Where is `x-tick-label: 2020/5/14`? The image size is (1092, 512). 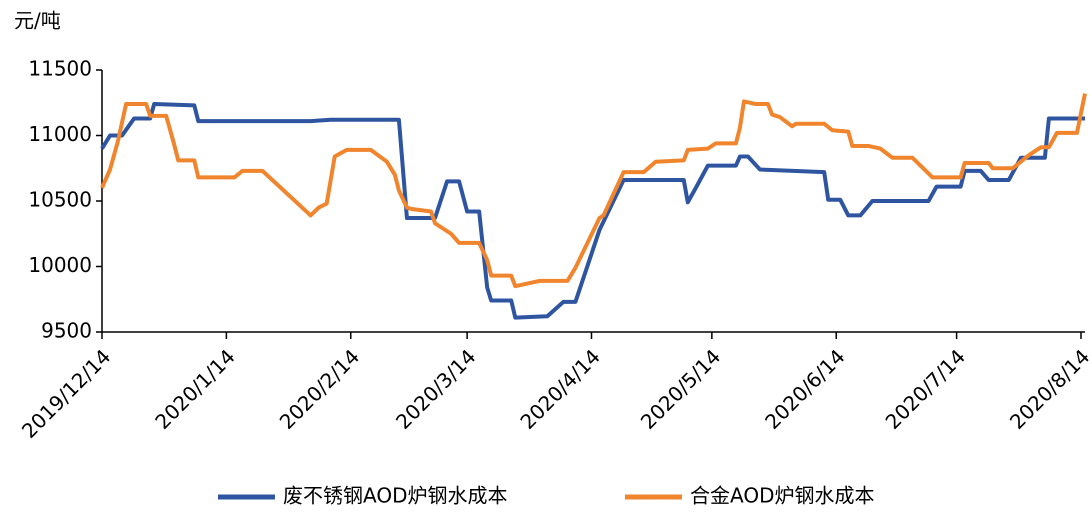 x-tick-label: 2020/5/14 is located at coordinates (680, 388).